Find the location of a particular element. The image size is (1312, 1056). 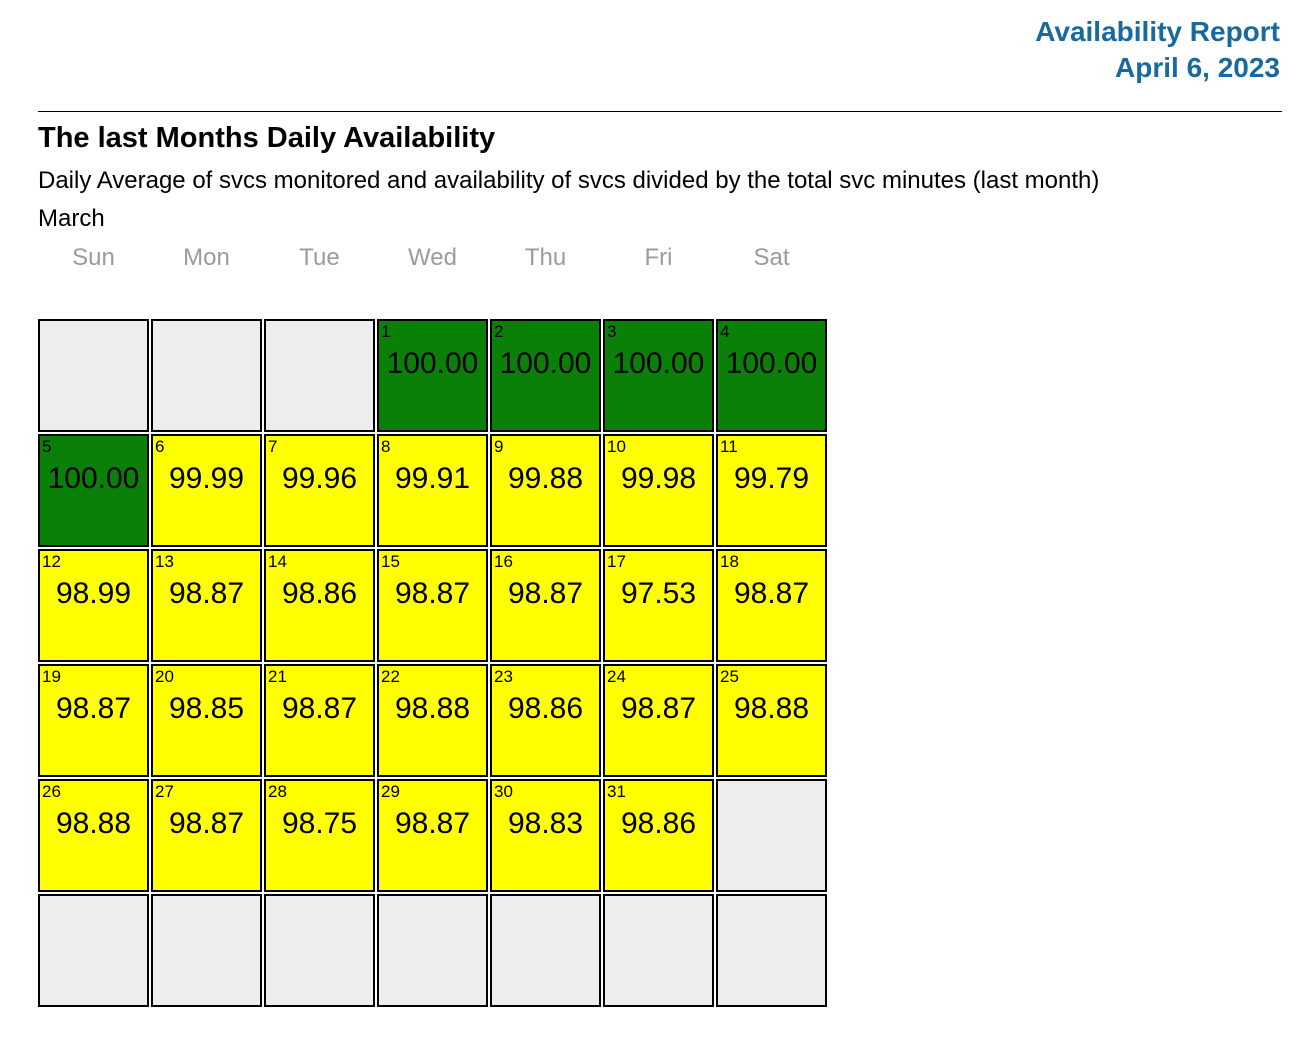

day-number: 2 is located at coordinates (499, 331).